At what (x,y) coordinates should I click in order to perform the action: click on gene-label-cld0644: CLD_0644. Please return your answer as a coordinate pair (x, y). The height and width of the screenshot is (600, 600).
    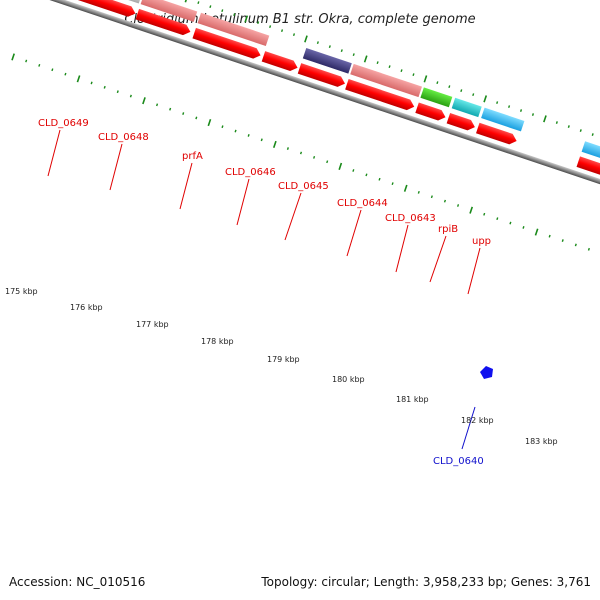
    Looking at the image, I should click on (362, 203).